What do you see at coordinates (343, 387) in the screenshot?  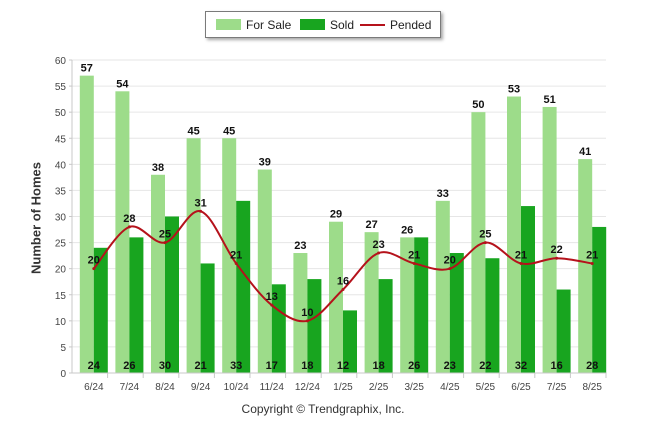 I see `x-tick-label: 1/25` at bounding box center [343, 387].